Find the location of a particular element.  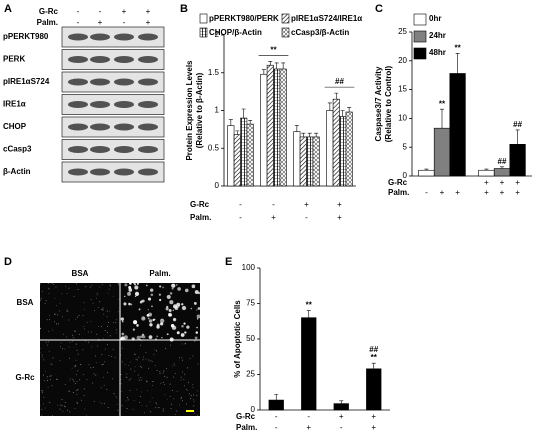

scale-bar is located at coordinates (190, 411).